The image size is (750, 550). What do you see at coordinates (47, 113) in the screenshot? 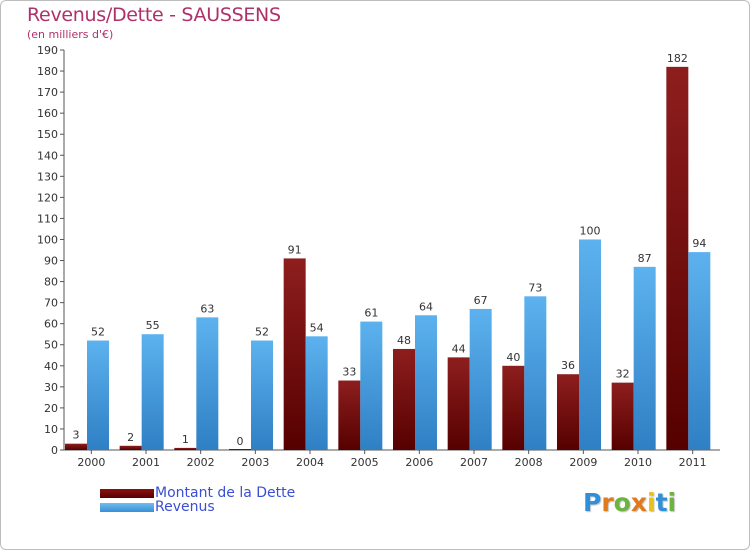
I see `y-tick-label: 160` at bounding box center [47, 113].